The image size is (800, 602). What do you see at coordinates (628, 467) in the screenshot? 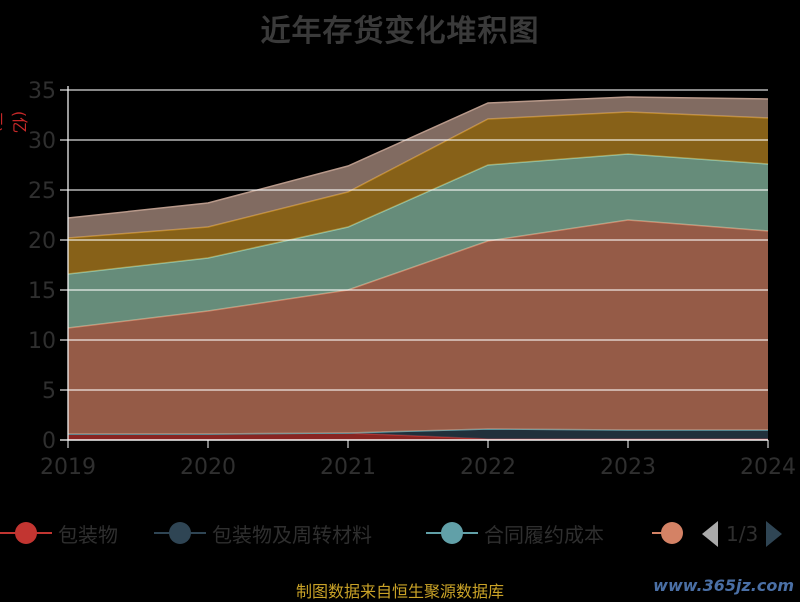
I see `x-tick-label: 2023` at bounding box center [628, 467].